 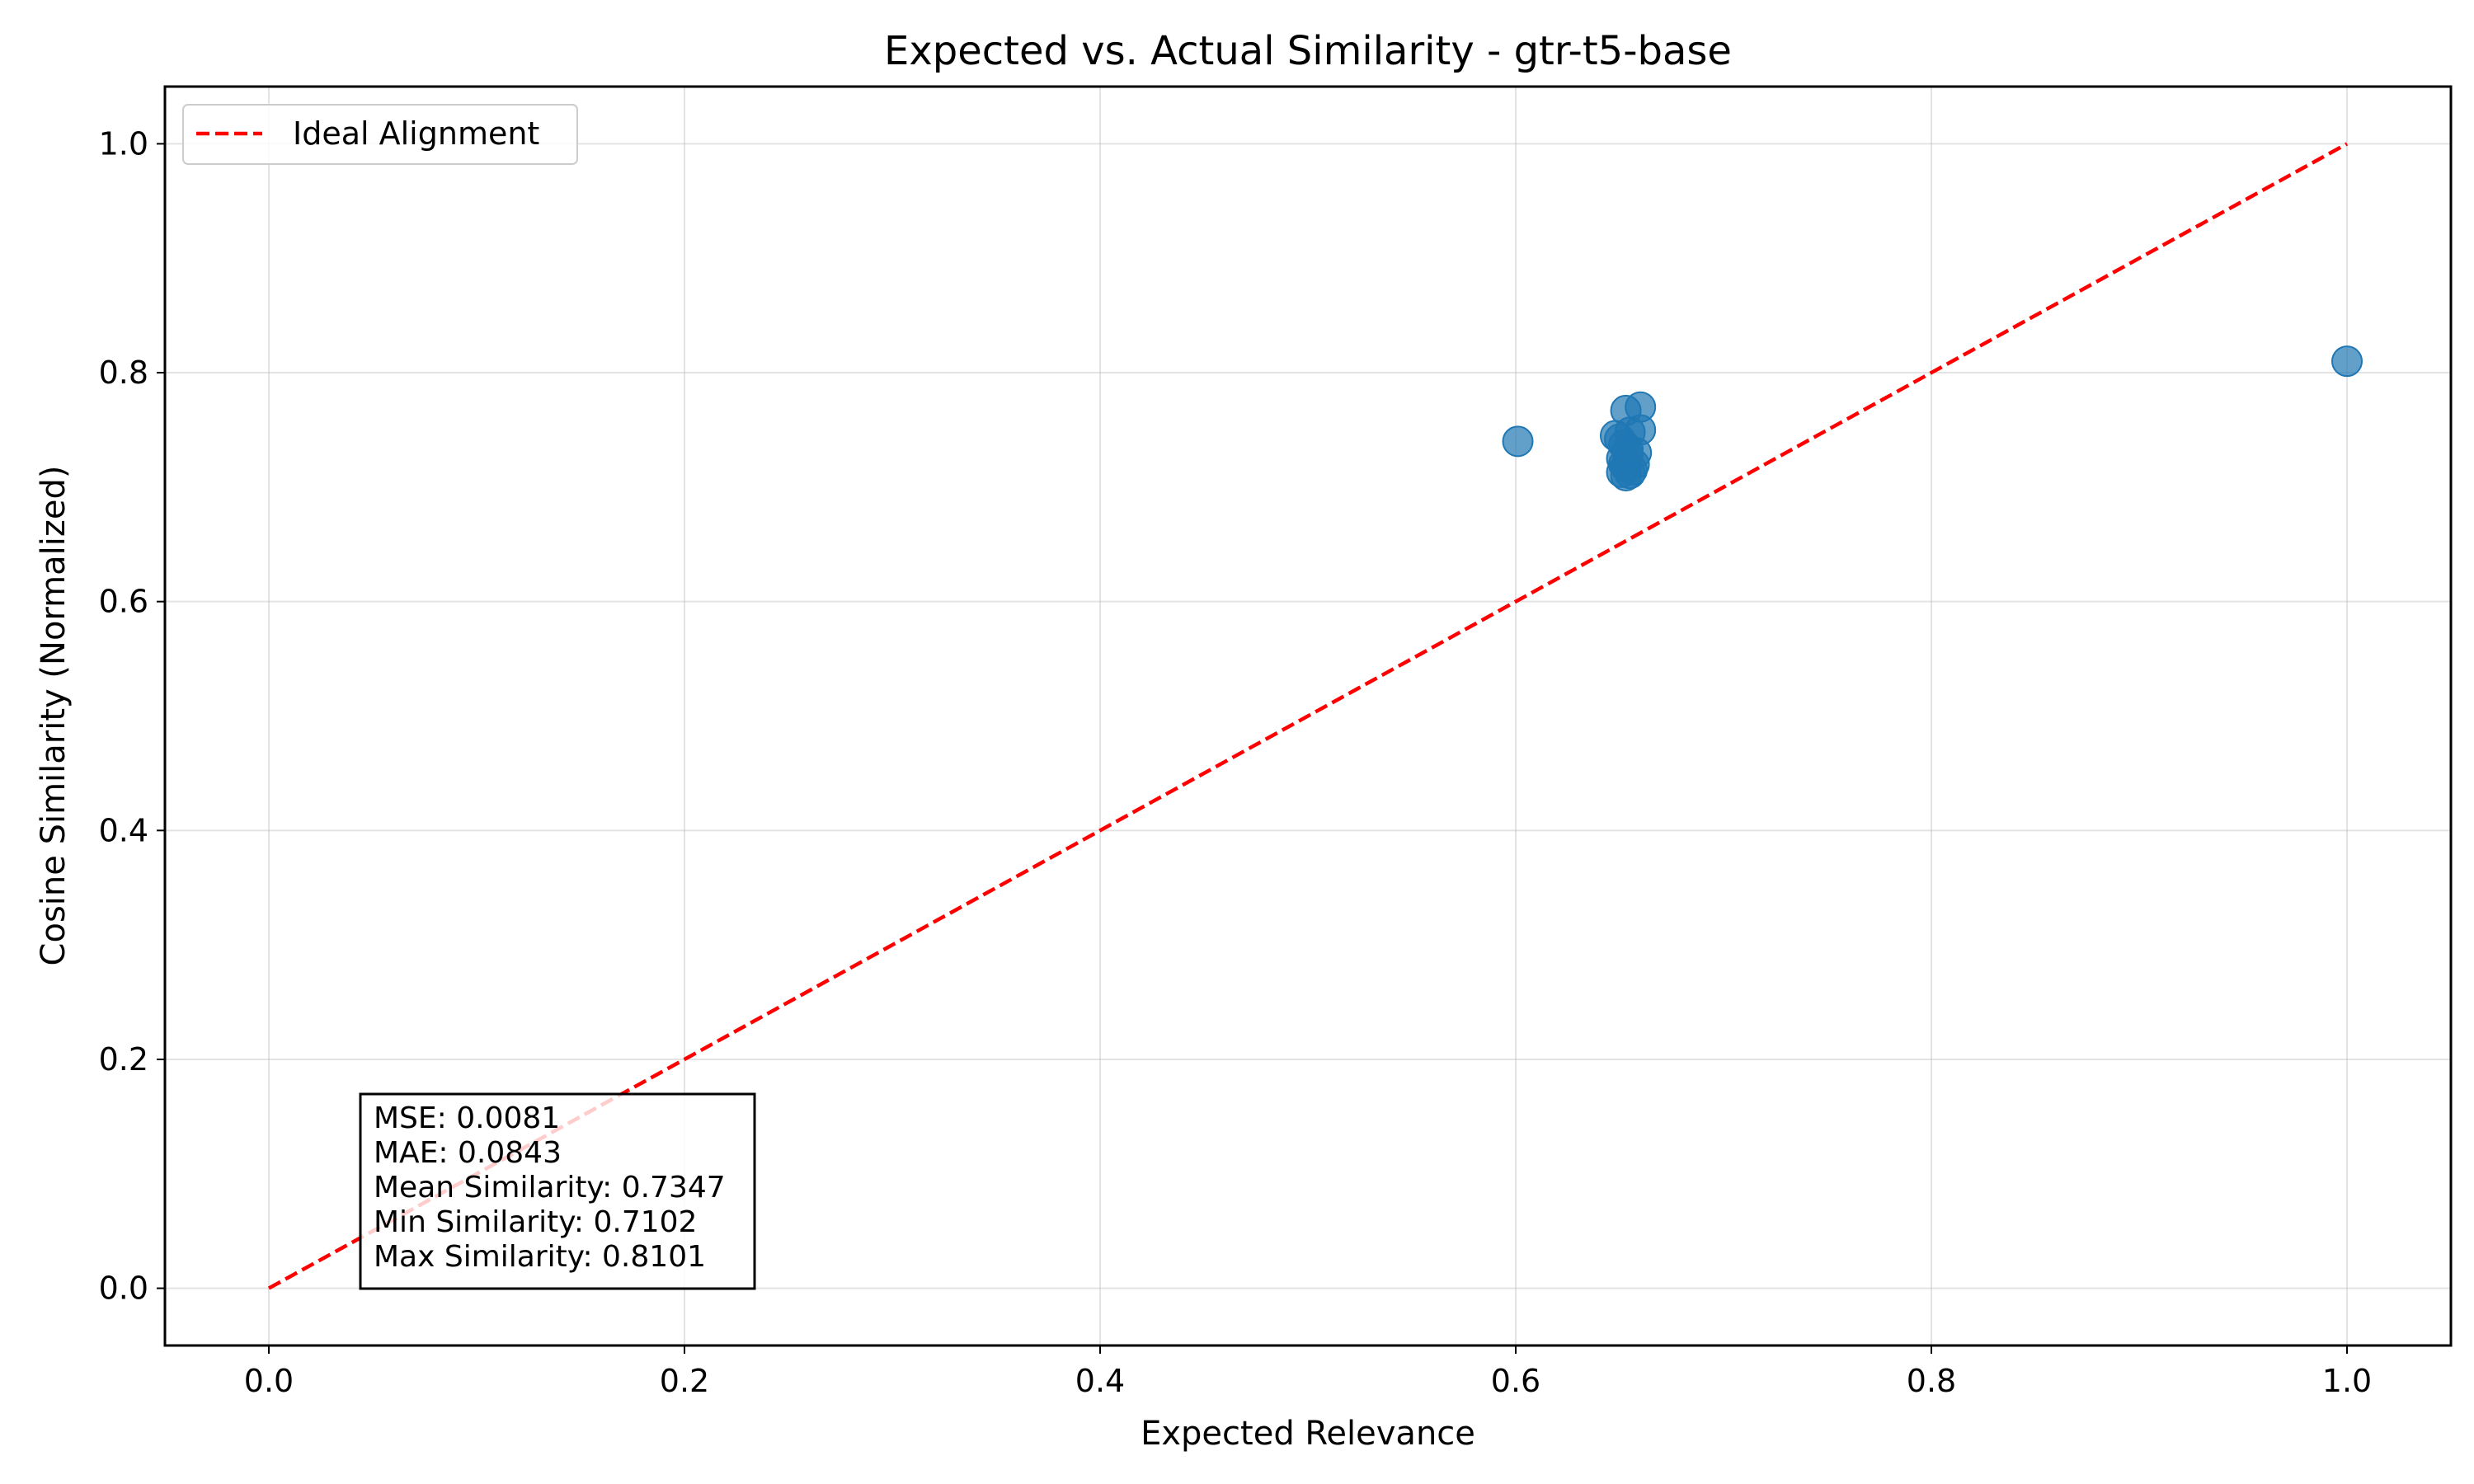 I want to click on x-tick-label: 0.8, so click(x=1931, y=1381).